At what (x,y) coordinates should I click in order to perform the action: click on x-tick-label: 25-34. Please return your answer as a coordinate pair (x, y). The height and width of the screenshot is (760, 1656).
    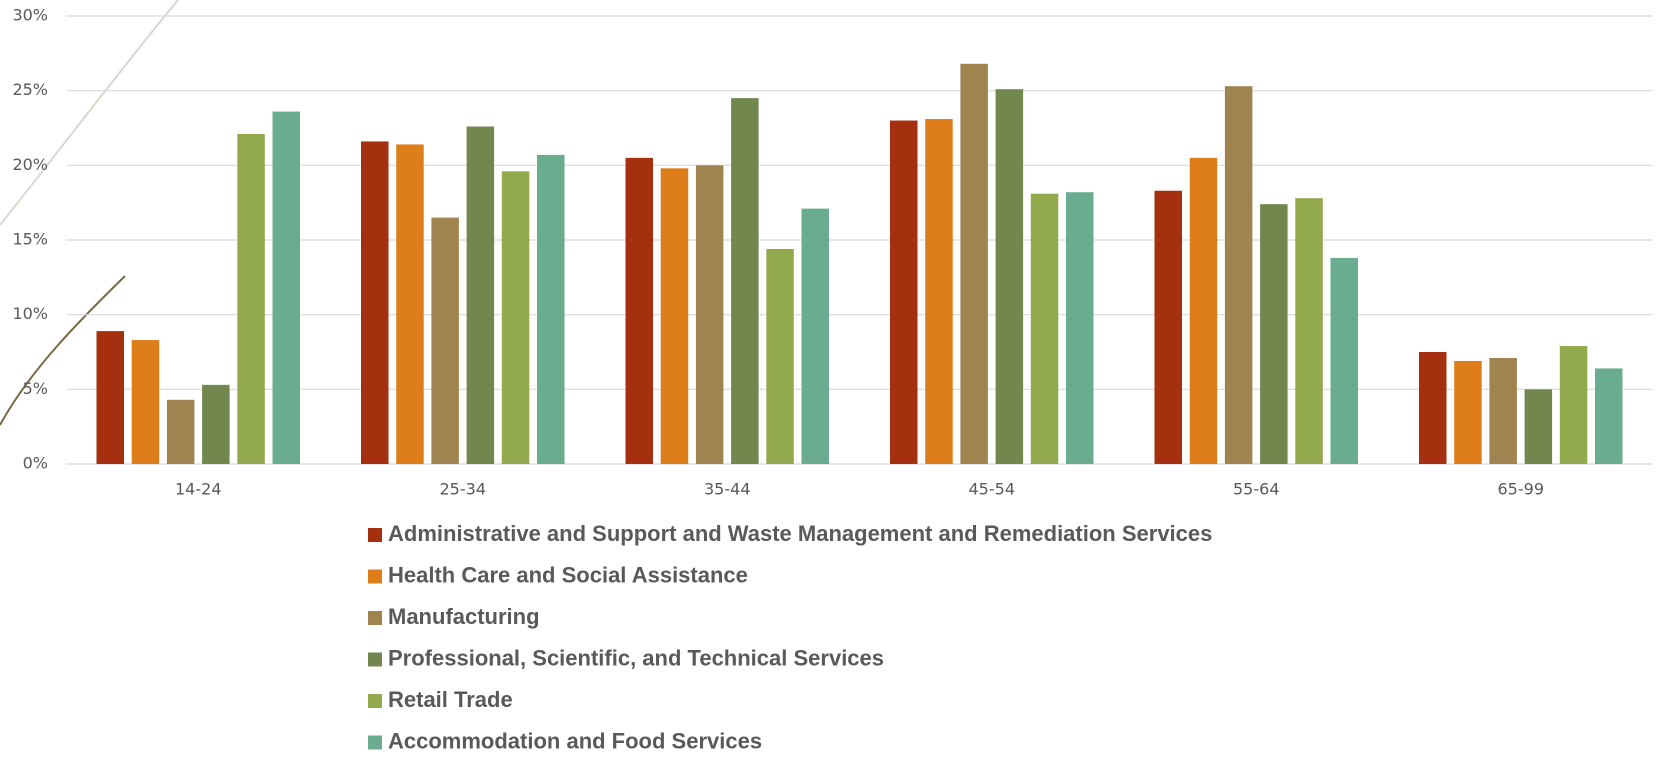
    Looking at the image, I should click on (463, 489).